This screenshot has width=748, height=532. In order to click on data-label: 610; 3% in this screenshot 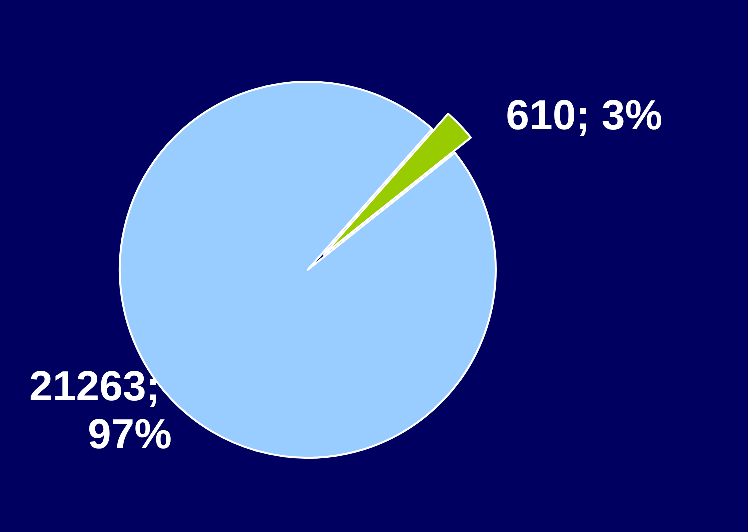, I will do `click(584, 115)`.